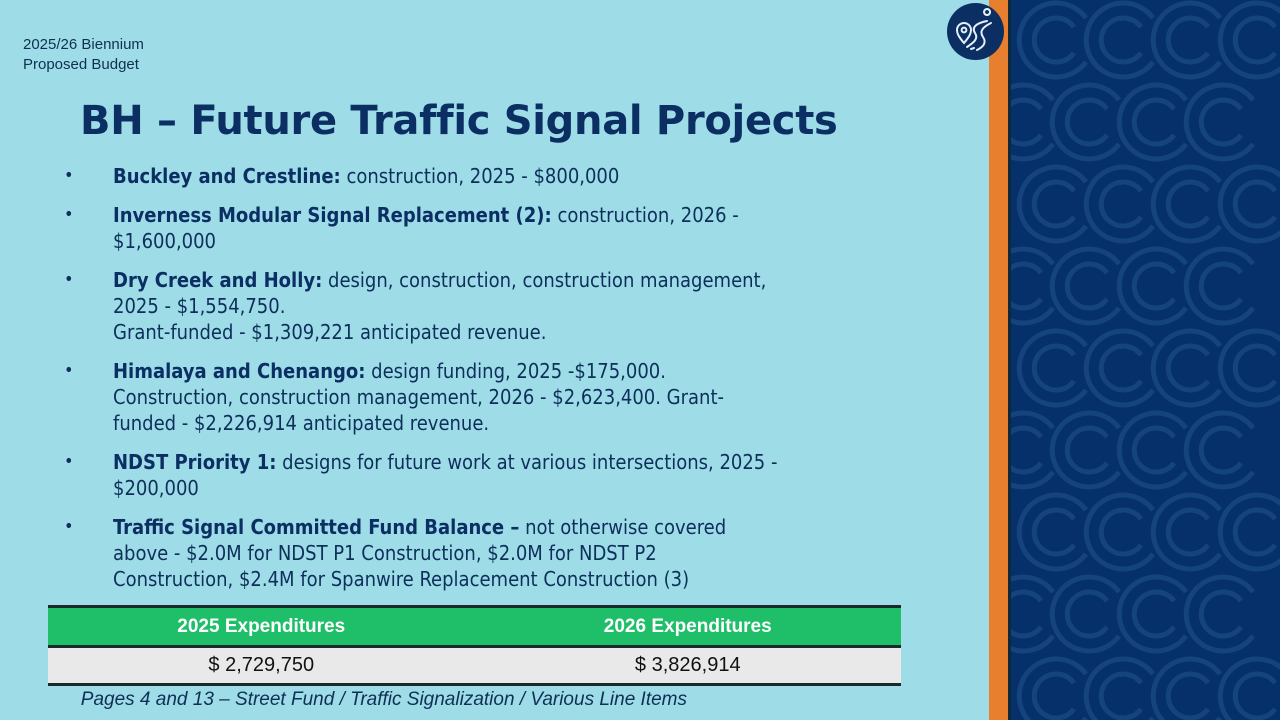  Describe the element at coordinates (156, 488) in the screenshot. I see `bullet-body-line: $200,000` at that location.